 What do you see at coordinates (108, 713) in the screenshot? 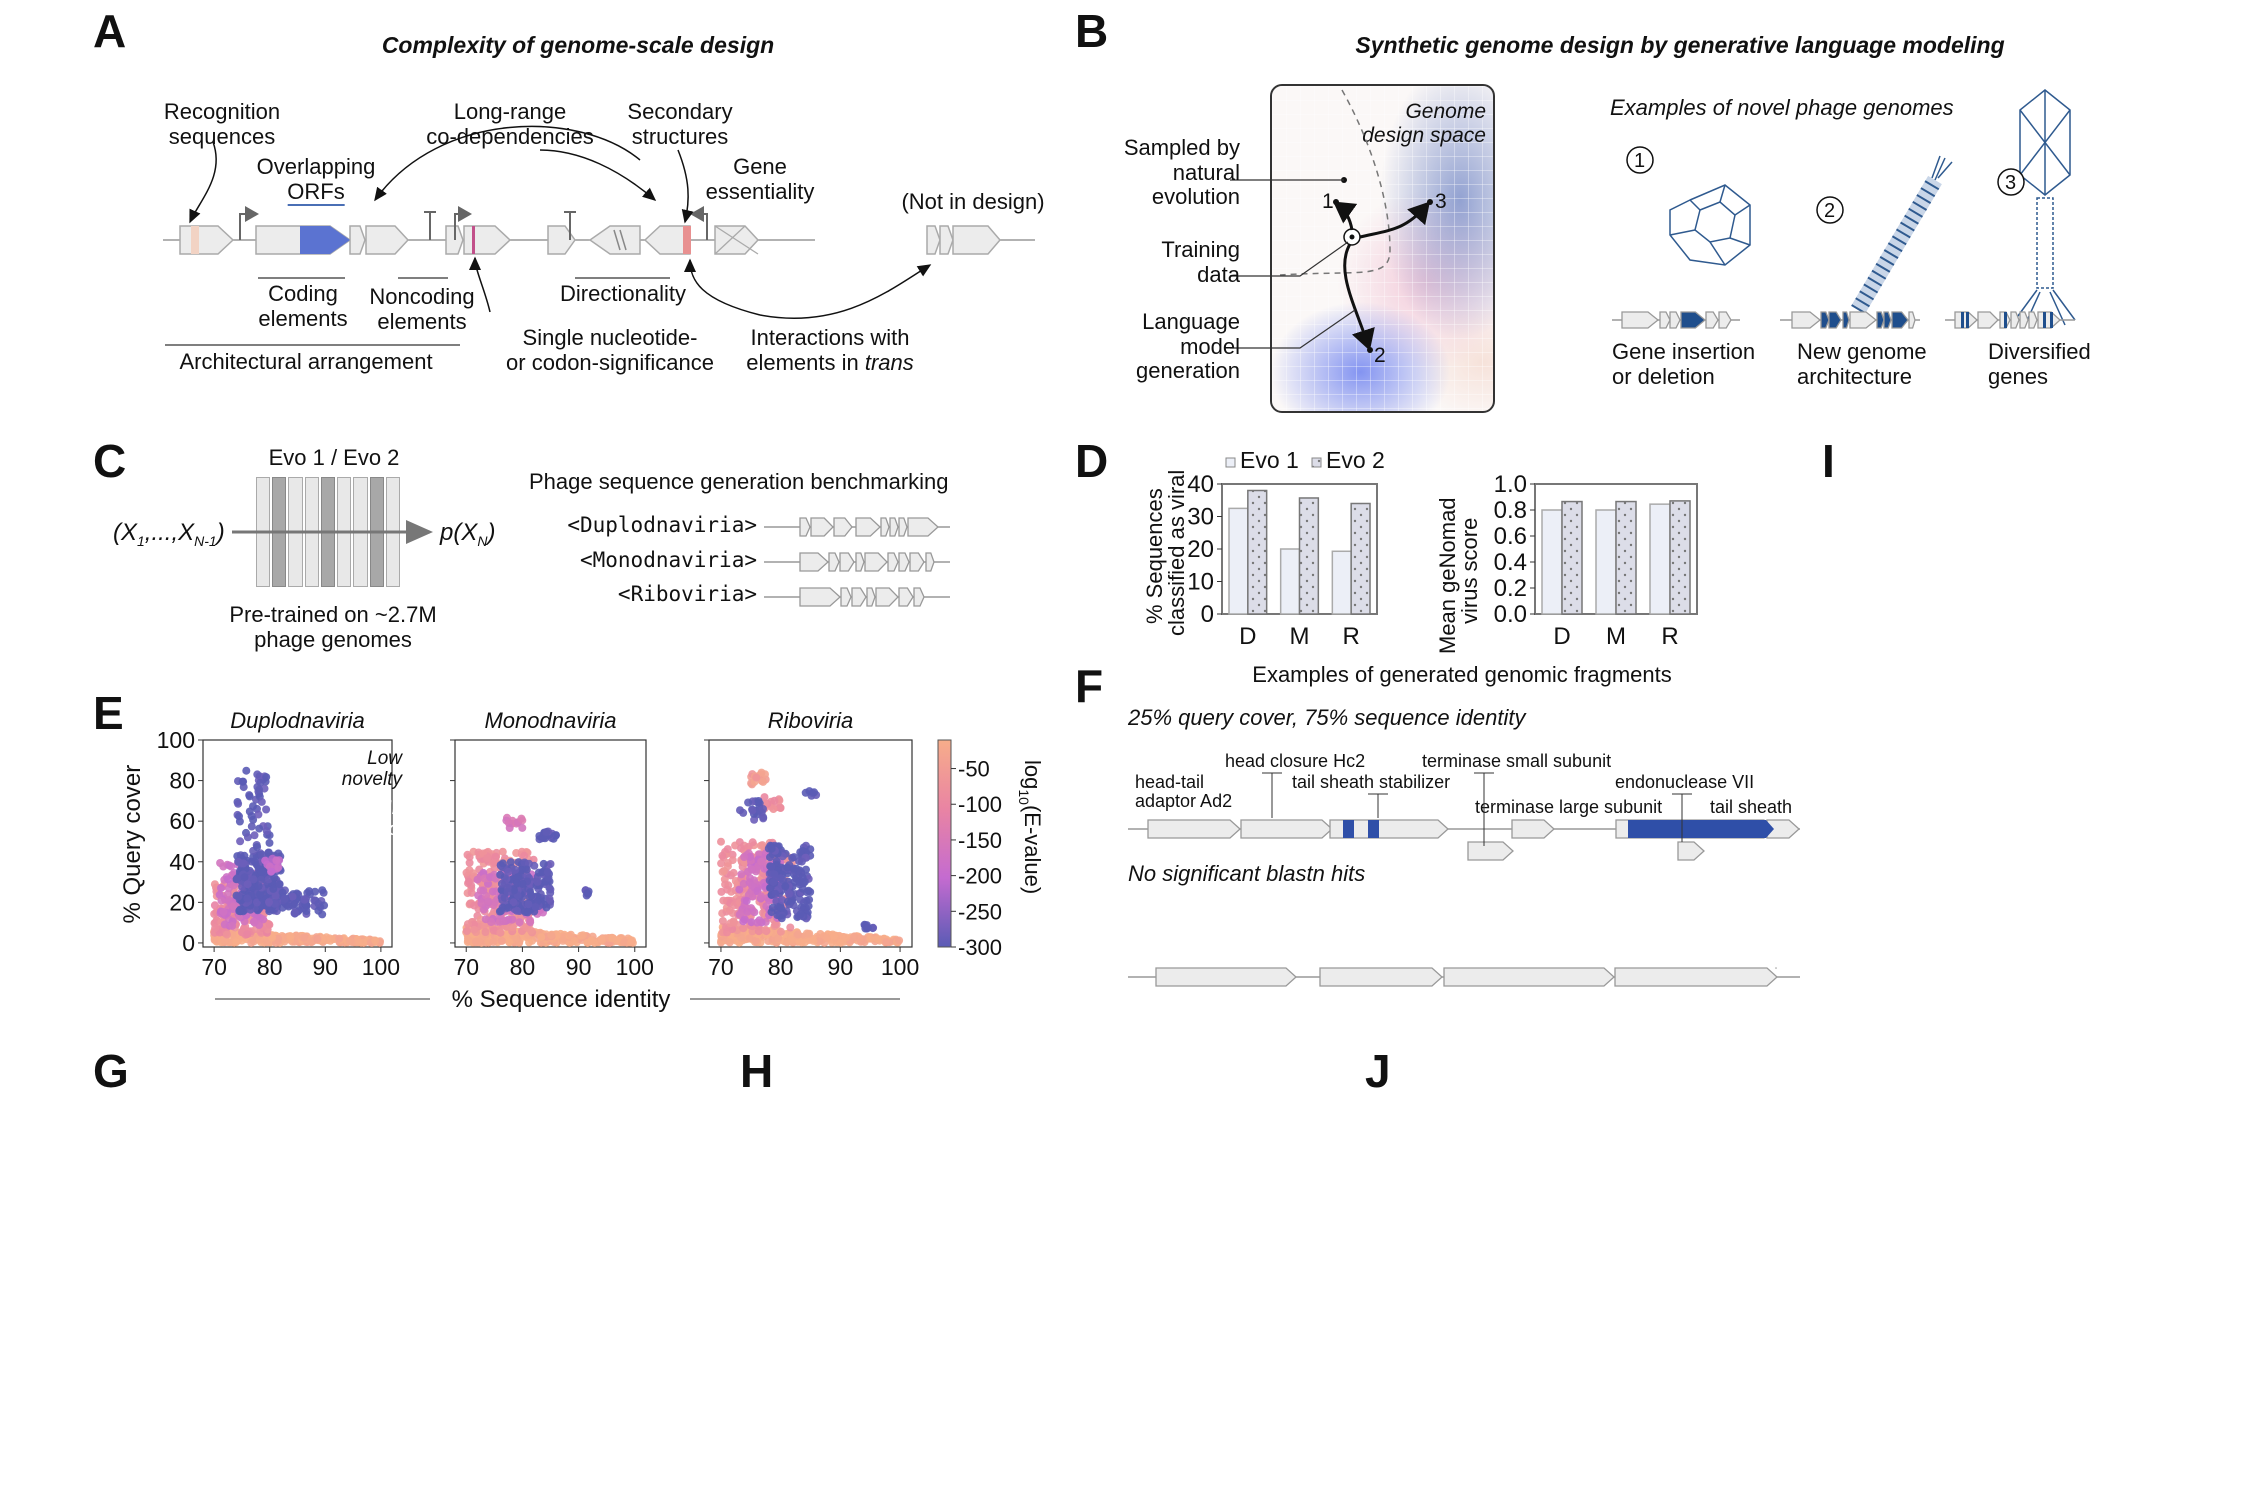
I see `panel-label-e: E` at bounding box center [108, 713].